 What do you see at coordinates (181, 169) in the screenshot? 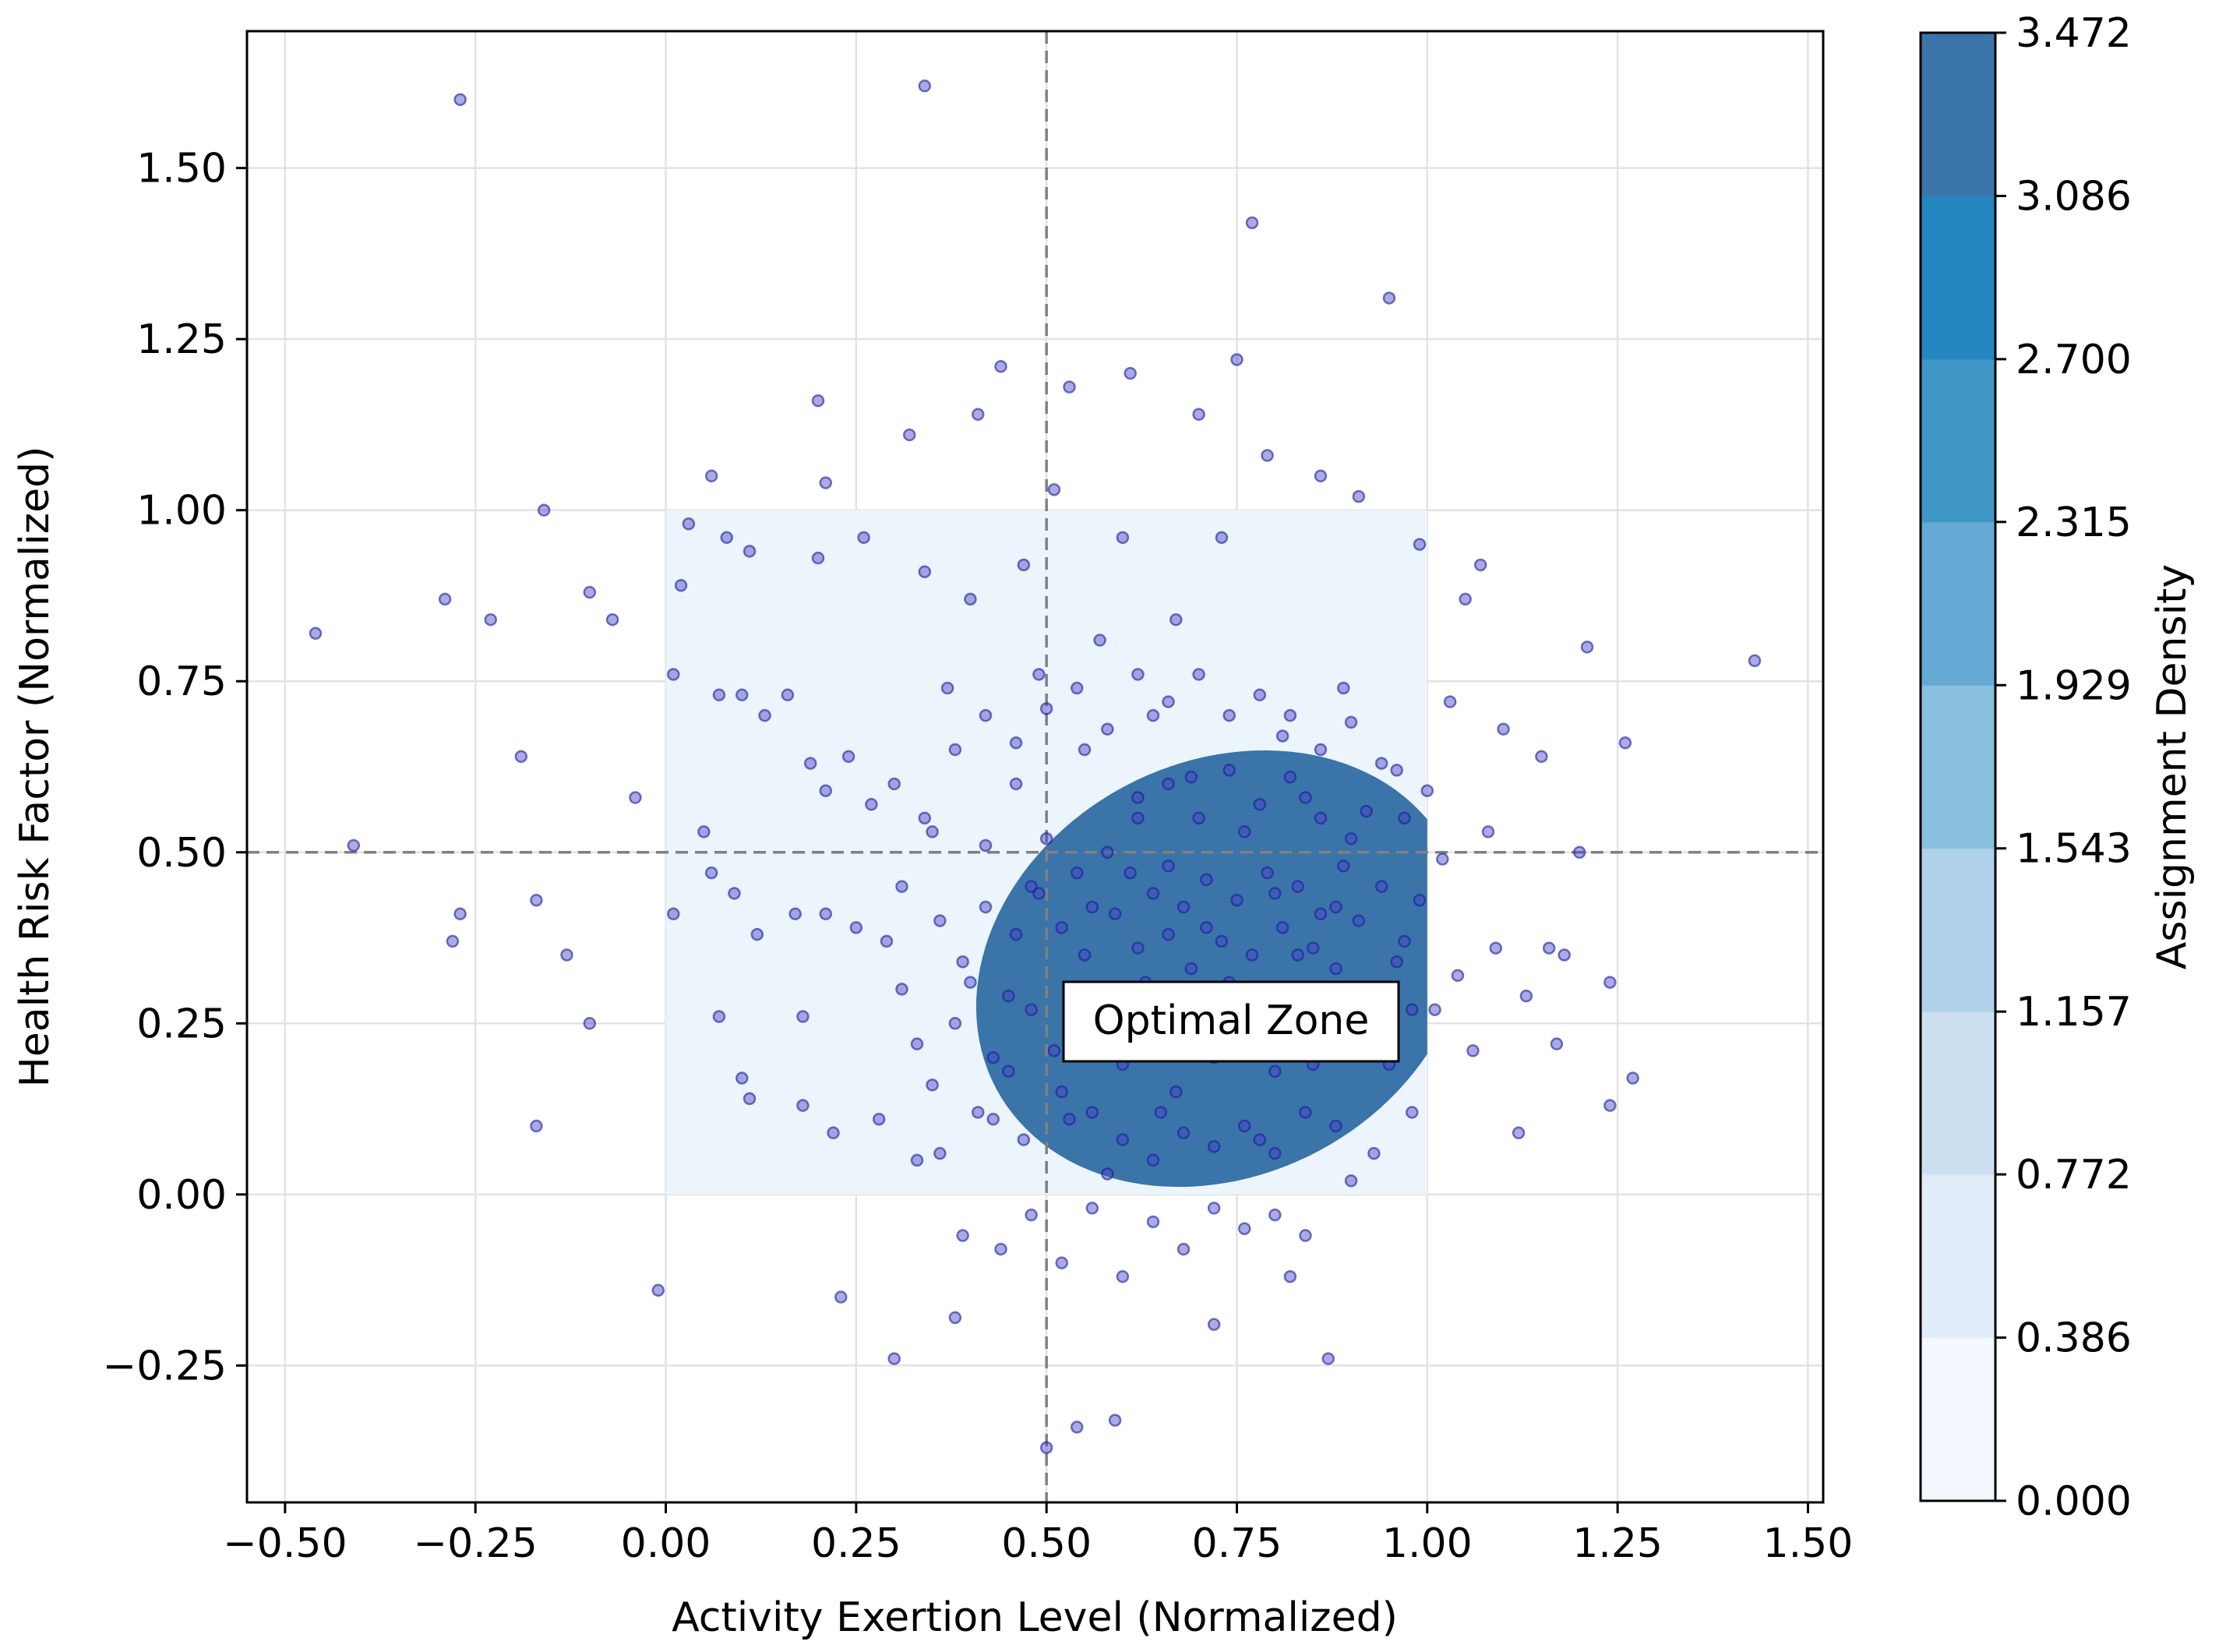
I see `y-tick-label: 1.50` at bounding box center [181, 169].